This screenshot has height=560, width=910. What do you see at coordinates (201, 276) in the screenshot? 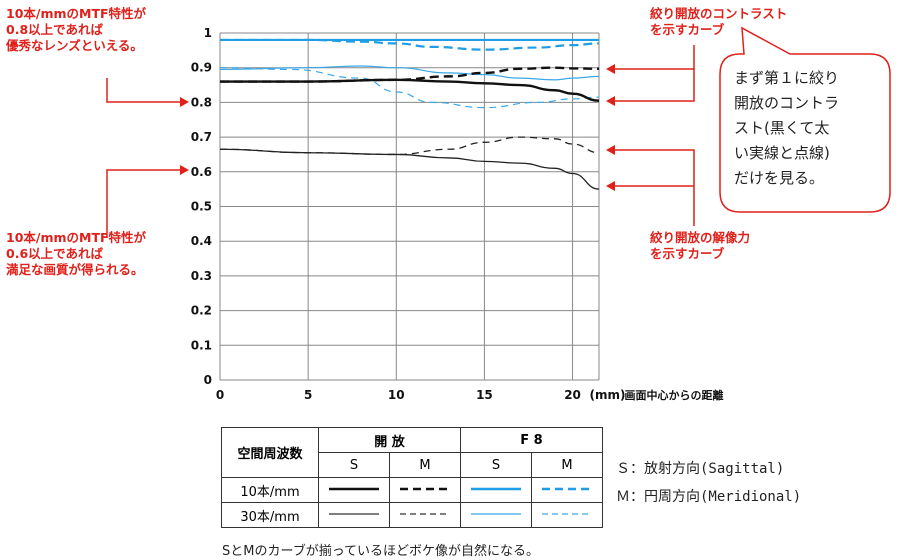
I see `y-tick-label: 0.3` at bounding box center [201, 276].